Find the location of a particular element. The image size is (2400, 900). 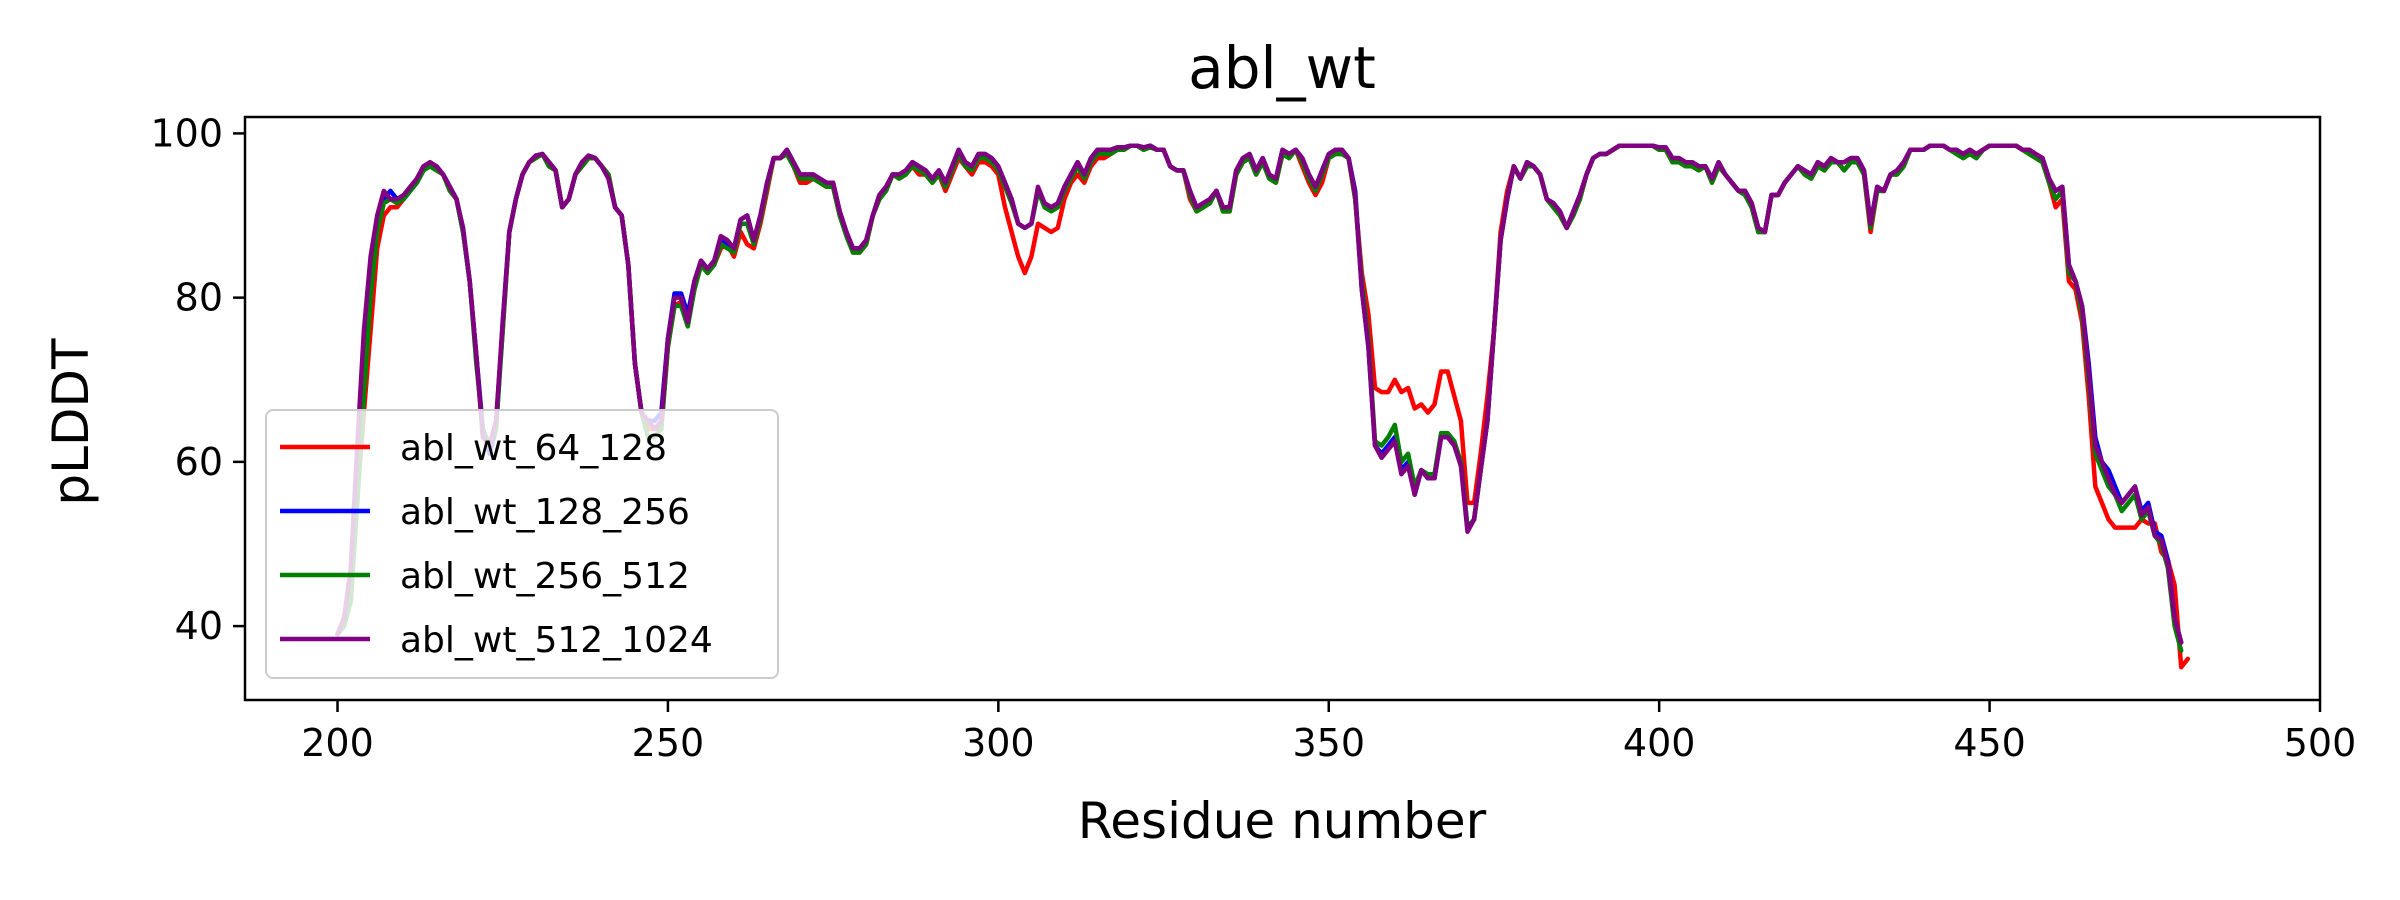

y-tick-label: 80 is located at coordinates (199, 298).